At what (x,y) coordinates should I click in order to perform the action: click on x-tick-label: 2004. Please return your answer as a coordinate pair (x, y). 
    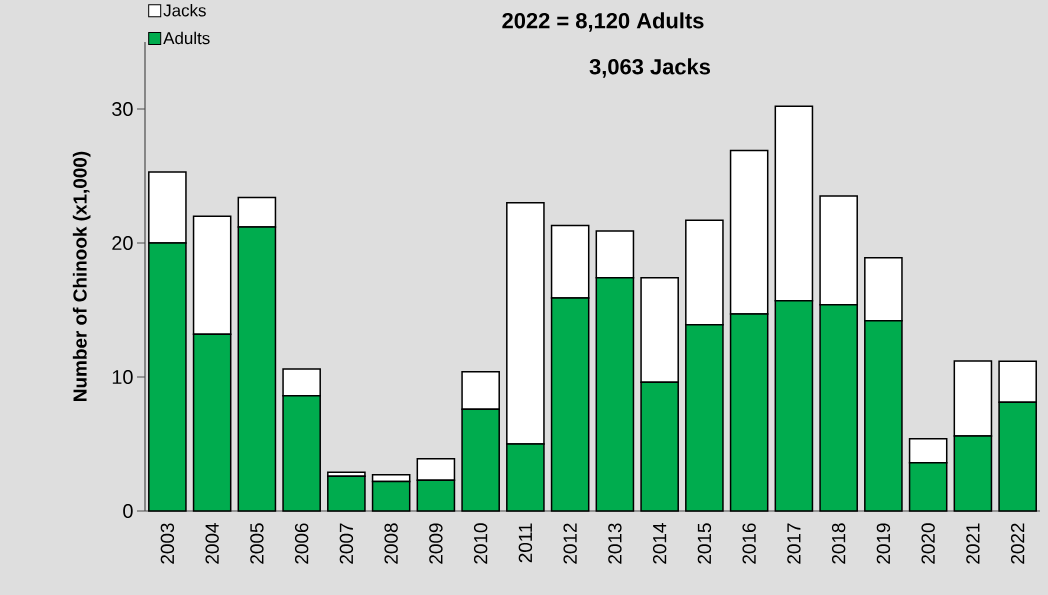
    Looking at the image, I should click on (212, 543).